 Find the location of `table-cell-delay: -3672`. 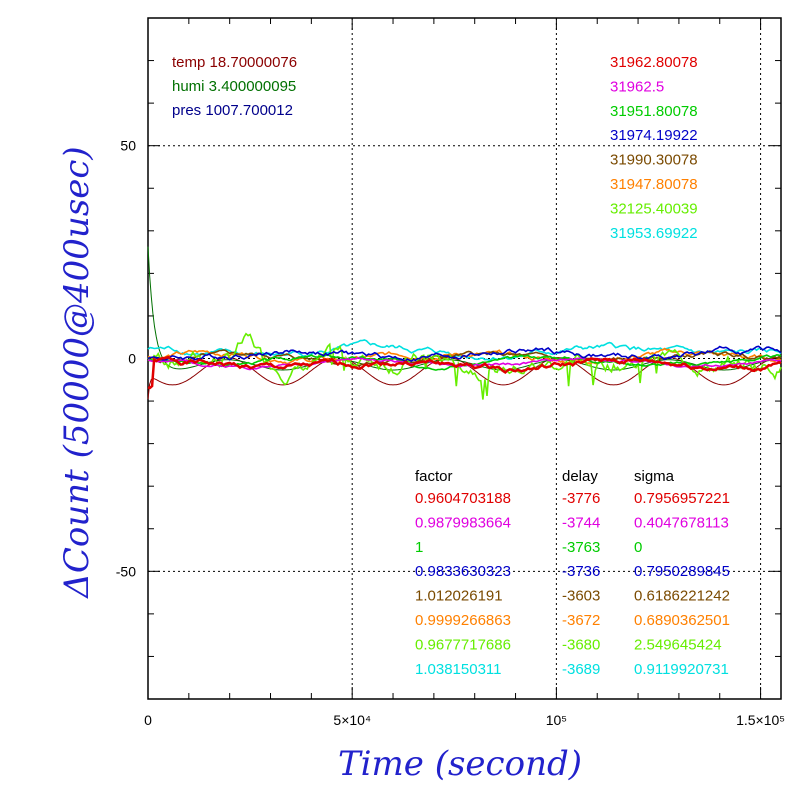

table-cell-delay: -3672 is located at coordinates (581, 620).